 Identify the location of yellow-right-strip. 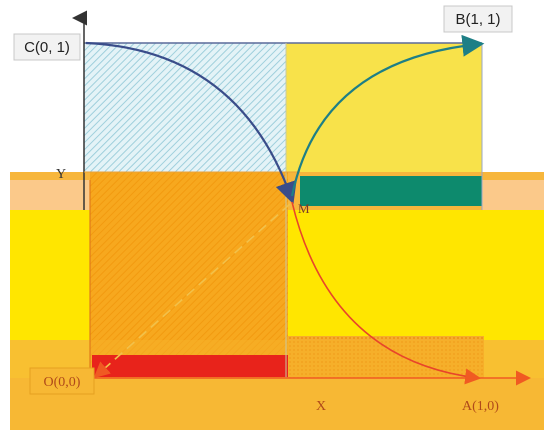
(513, 275).